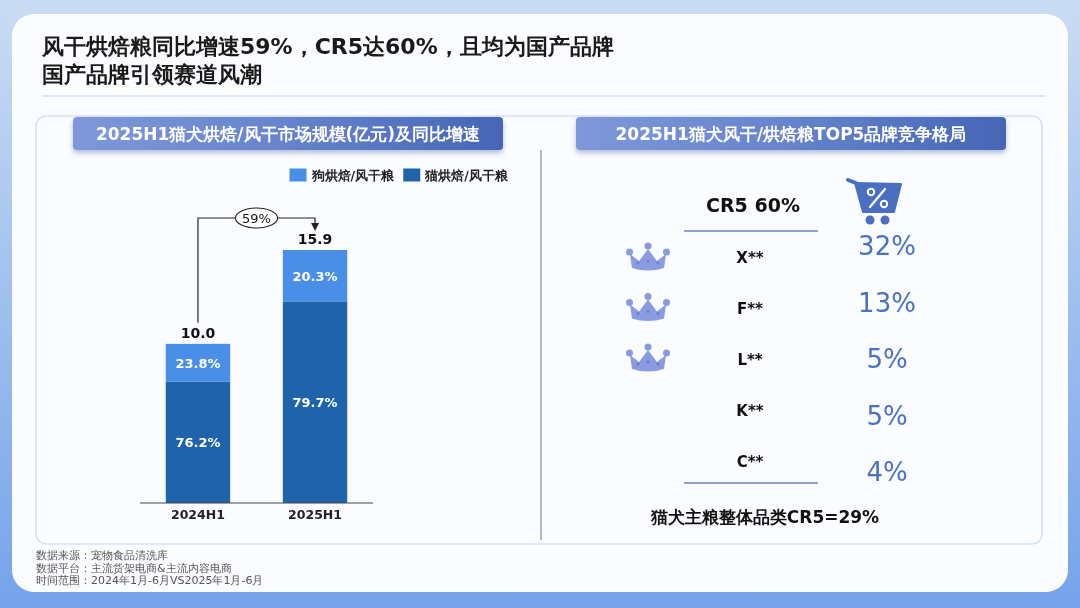 This screenshot has width=1080, height=608. Describe the element at coordinates (753, 205) in the screenshot. I see `text: CR5 60%` at that location.